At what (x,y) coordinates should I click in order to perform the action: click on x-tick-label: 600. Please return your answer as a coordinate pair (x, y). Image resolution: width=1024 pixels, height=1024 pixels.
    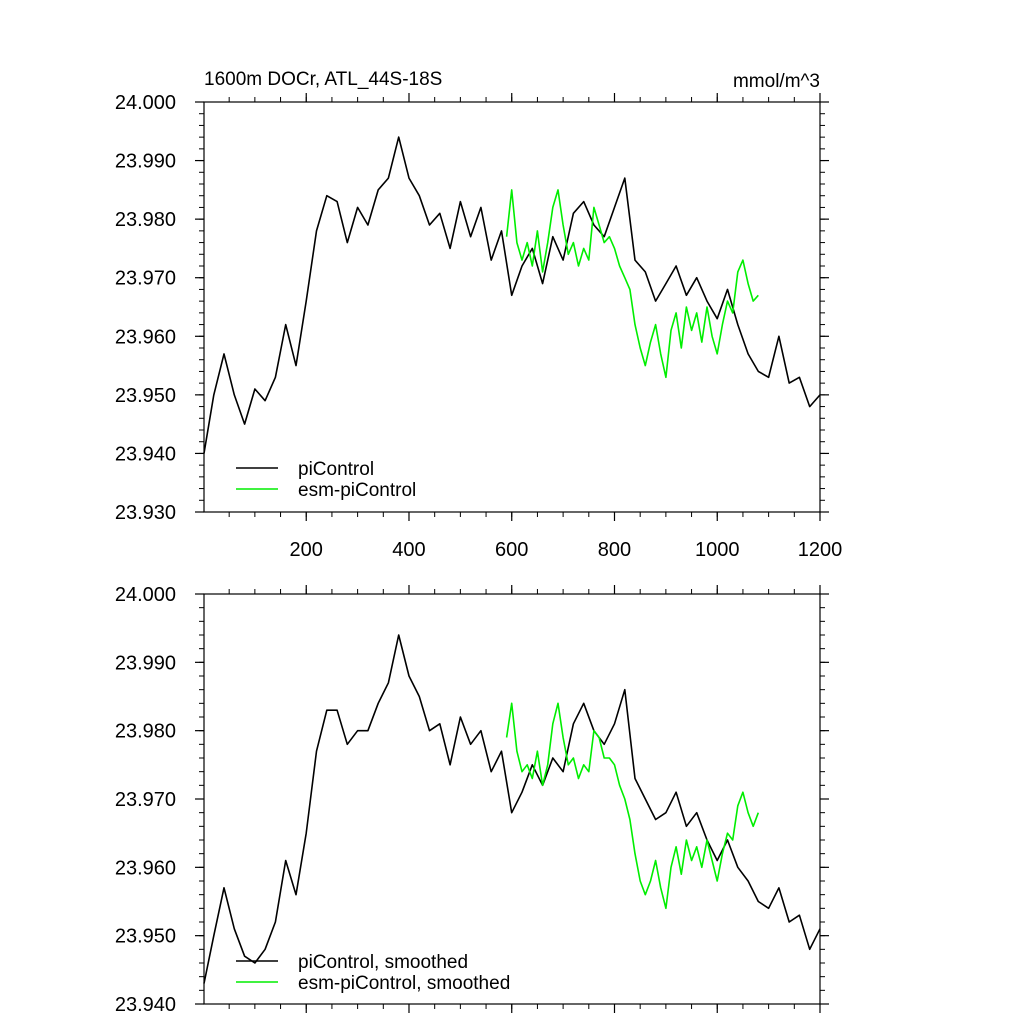
    Looking at the image, I should click on (511, 550).